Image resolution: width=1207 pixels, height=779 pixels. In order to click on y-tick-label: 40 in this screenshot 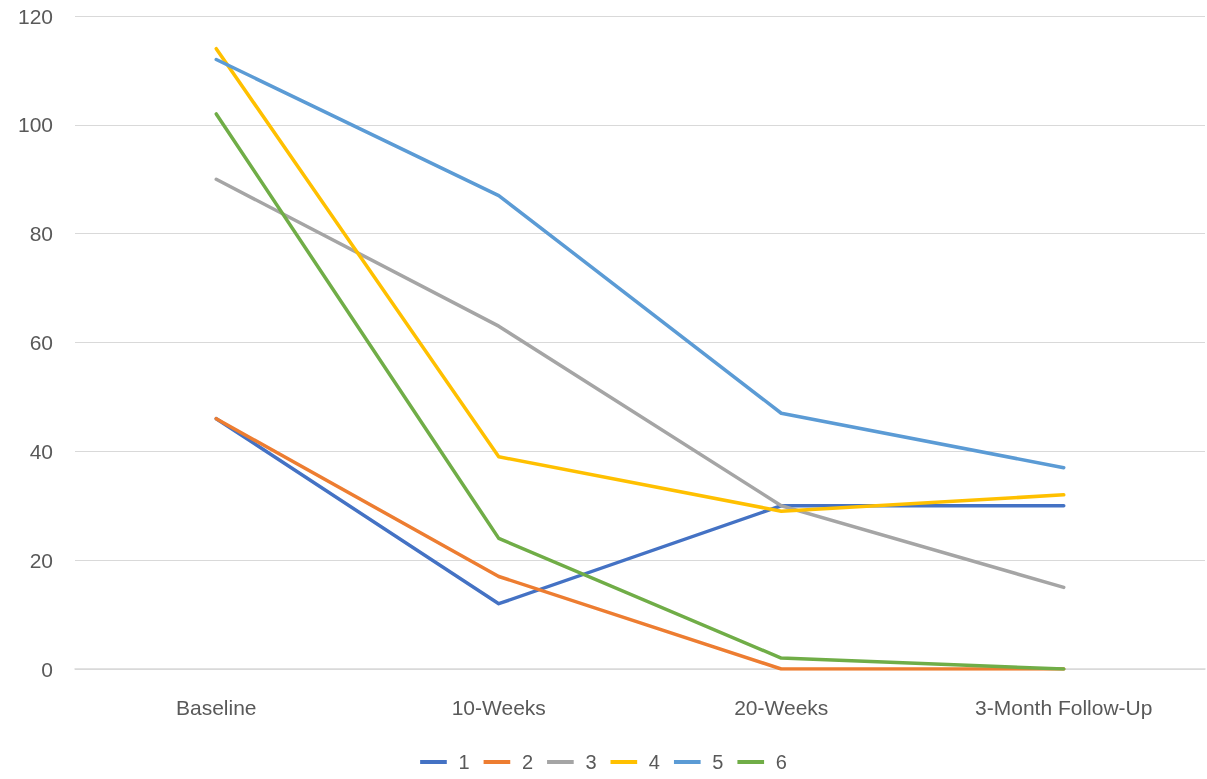, I will do `click(41, 451)`.